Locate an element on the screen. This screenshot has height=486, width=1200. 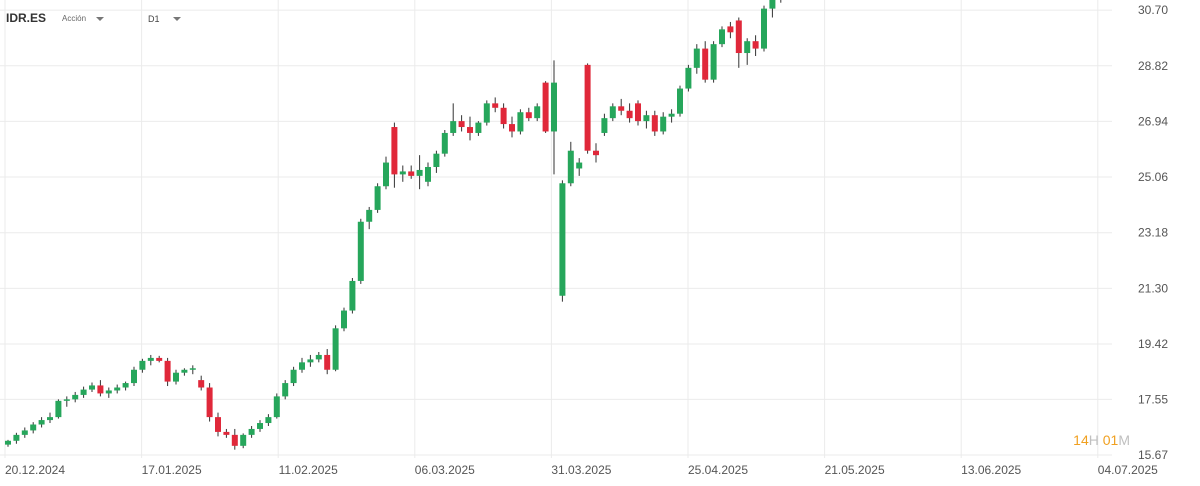
instrument-type-label: Acción is located at coordinates (74, 18).